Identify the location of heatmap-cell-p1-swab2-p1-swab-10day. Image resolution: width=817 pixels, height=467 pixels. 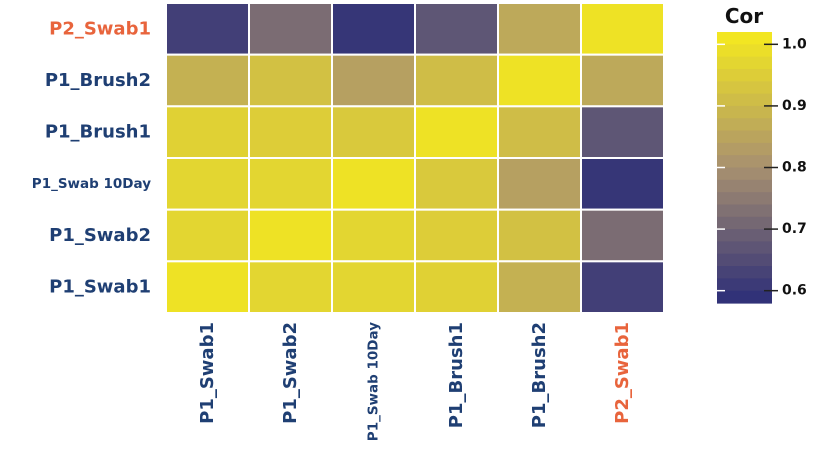
(373, 235).